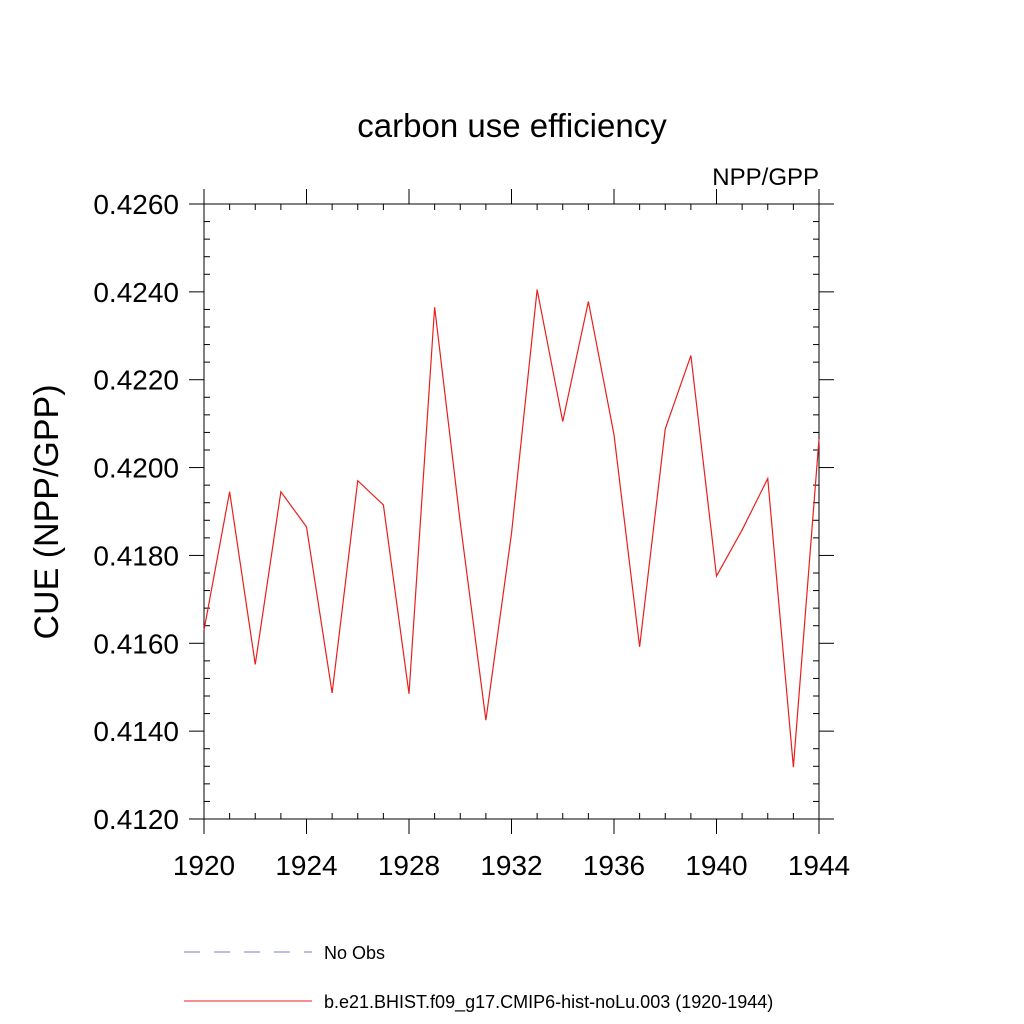 The width and height of the screenshot is (1024, 1024). What do you see at coordinates (354, 953) in the screenshot?
I see `legend-label: No Obs` at bounding box center [354, 953].